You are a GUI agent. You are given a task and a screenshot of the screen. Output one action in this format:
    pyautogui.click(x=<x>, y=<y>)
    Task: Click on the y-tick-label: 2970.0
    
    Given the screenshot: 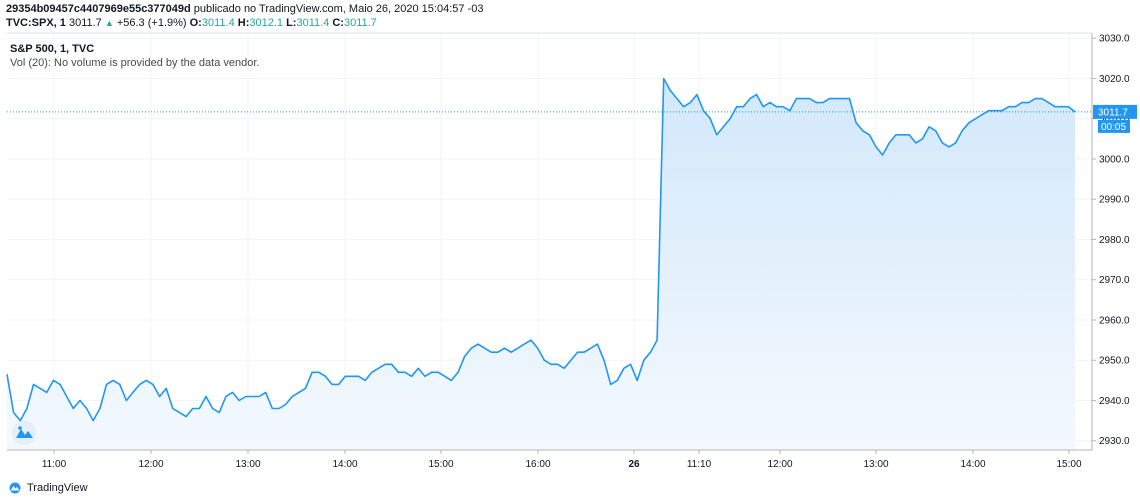 What is the action you would take?
    pyautogui.click(x=1114, y=280)
    